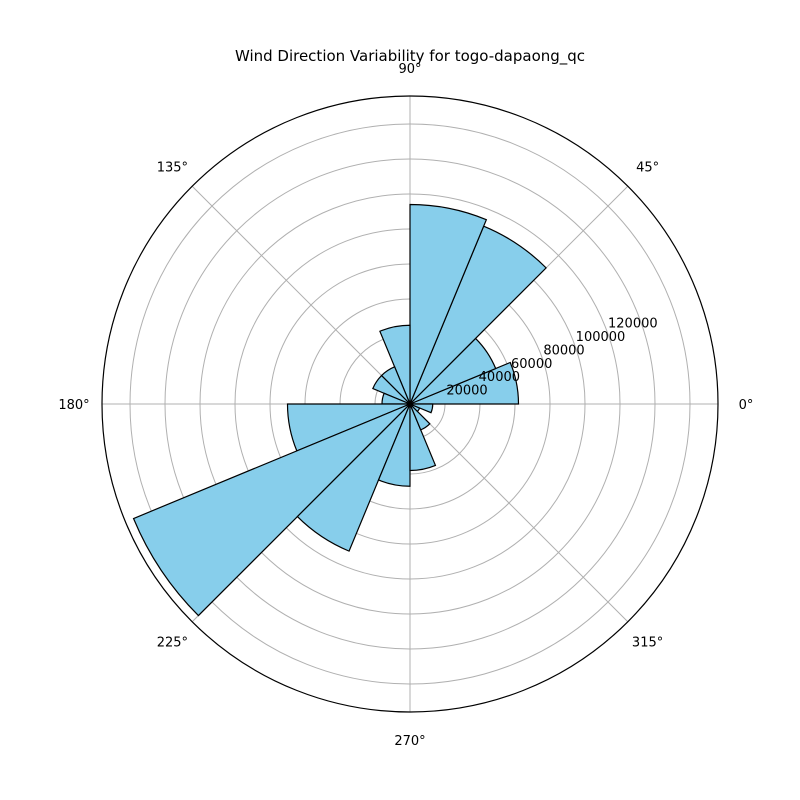 The height and width of the screenshot is (800, 800). I want to click on radial-tick-label: 80000, so click(563, 350).